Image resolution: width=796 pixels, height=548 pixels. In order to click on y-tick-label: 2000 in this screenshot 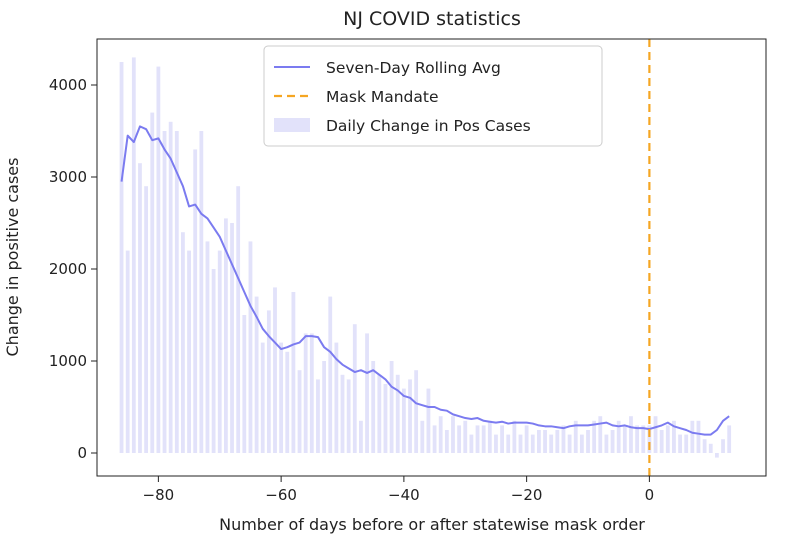, I will do `click(68, 269)`.